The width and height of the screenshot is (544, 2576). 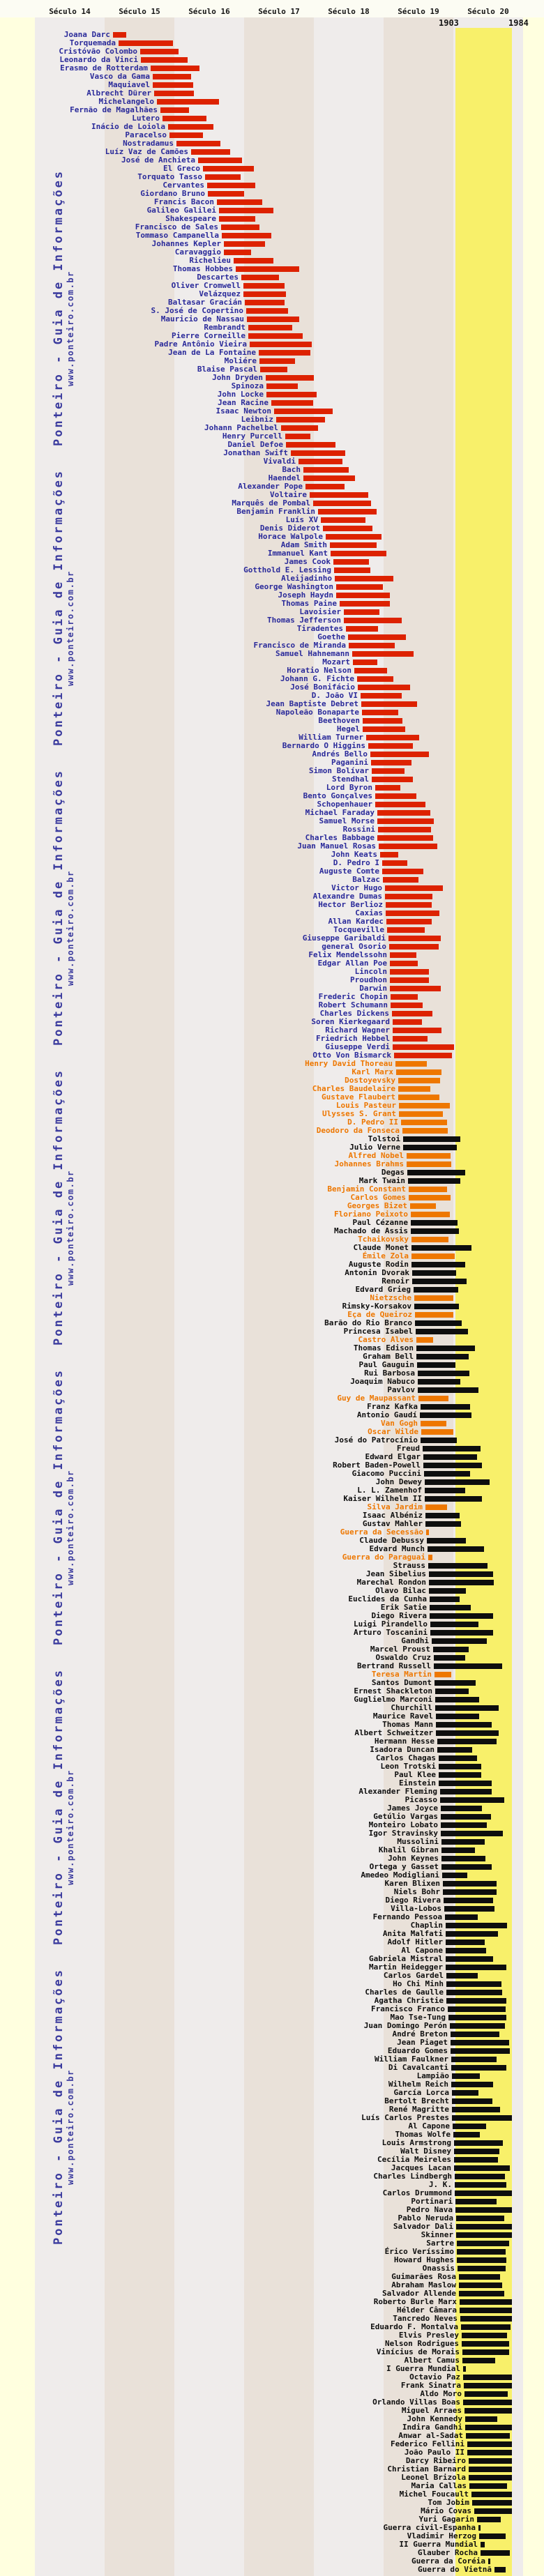 I want to click on person-label: general Osorio, so click(x=354, y=946).